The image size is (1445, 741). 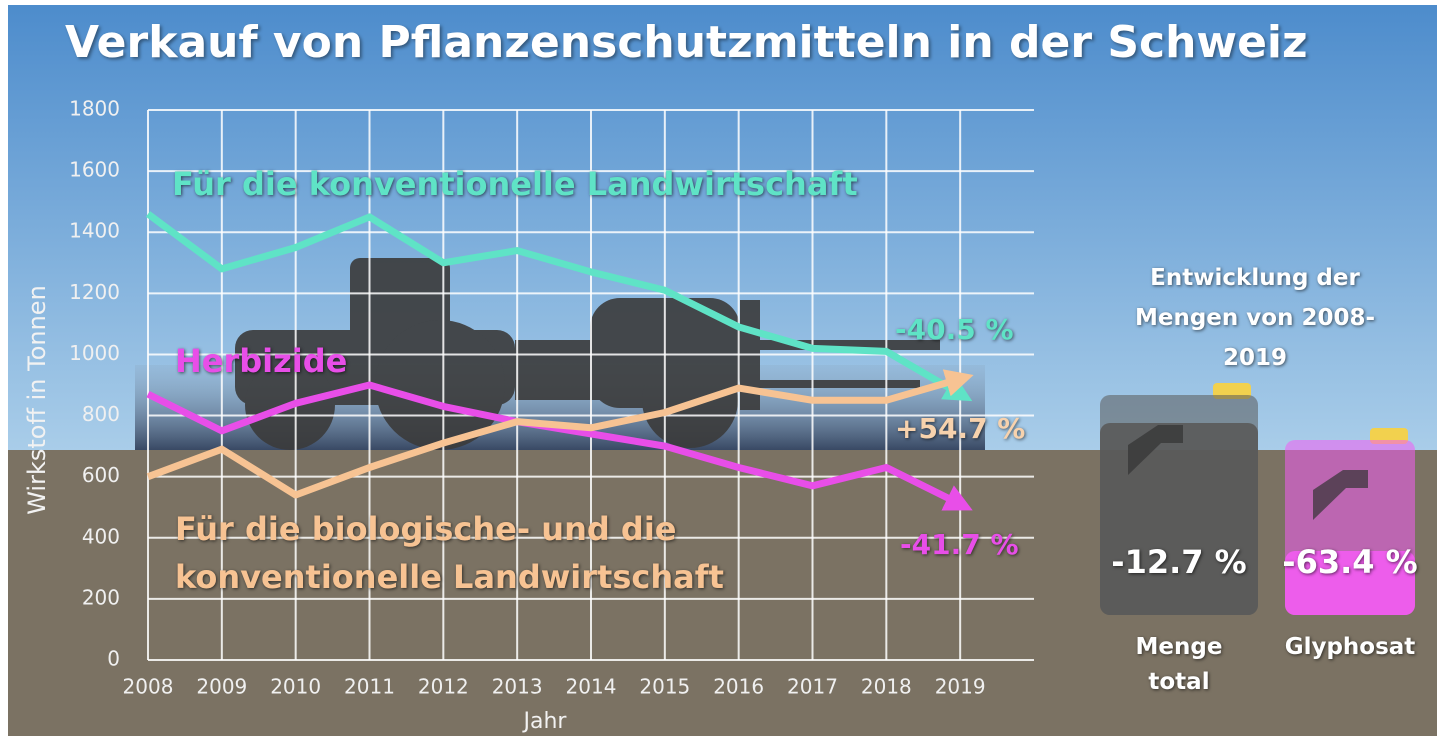 What do you see at coordinates (886, 687) in the screenshot?
I see `x-tick-label: 2018` at bounding box center [886, 687].